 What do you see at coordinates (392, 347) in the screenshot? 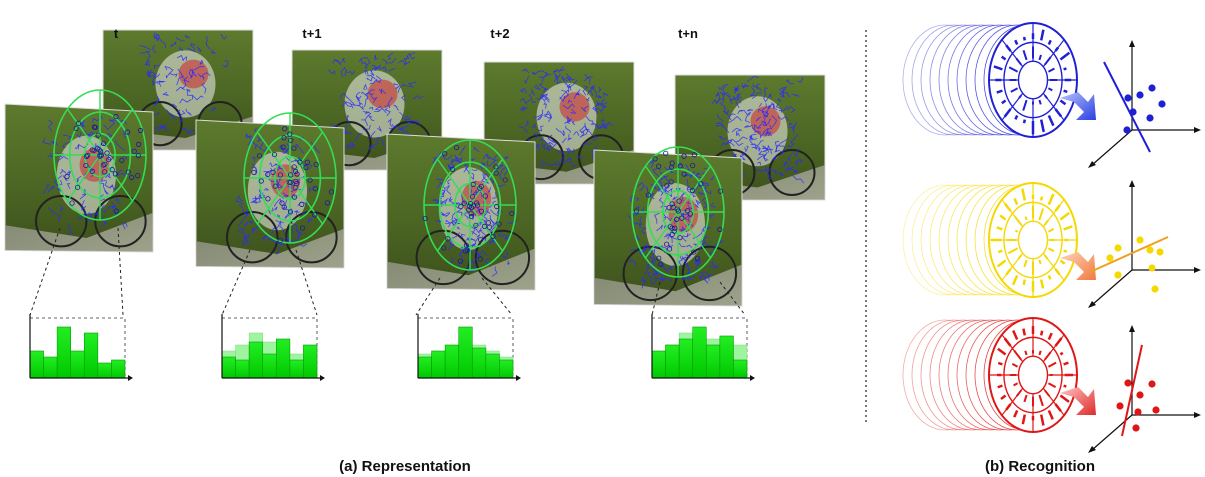
I see `histogram-set` at bounding box center [392, 347].